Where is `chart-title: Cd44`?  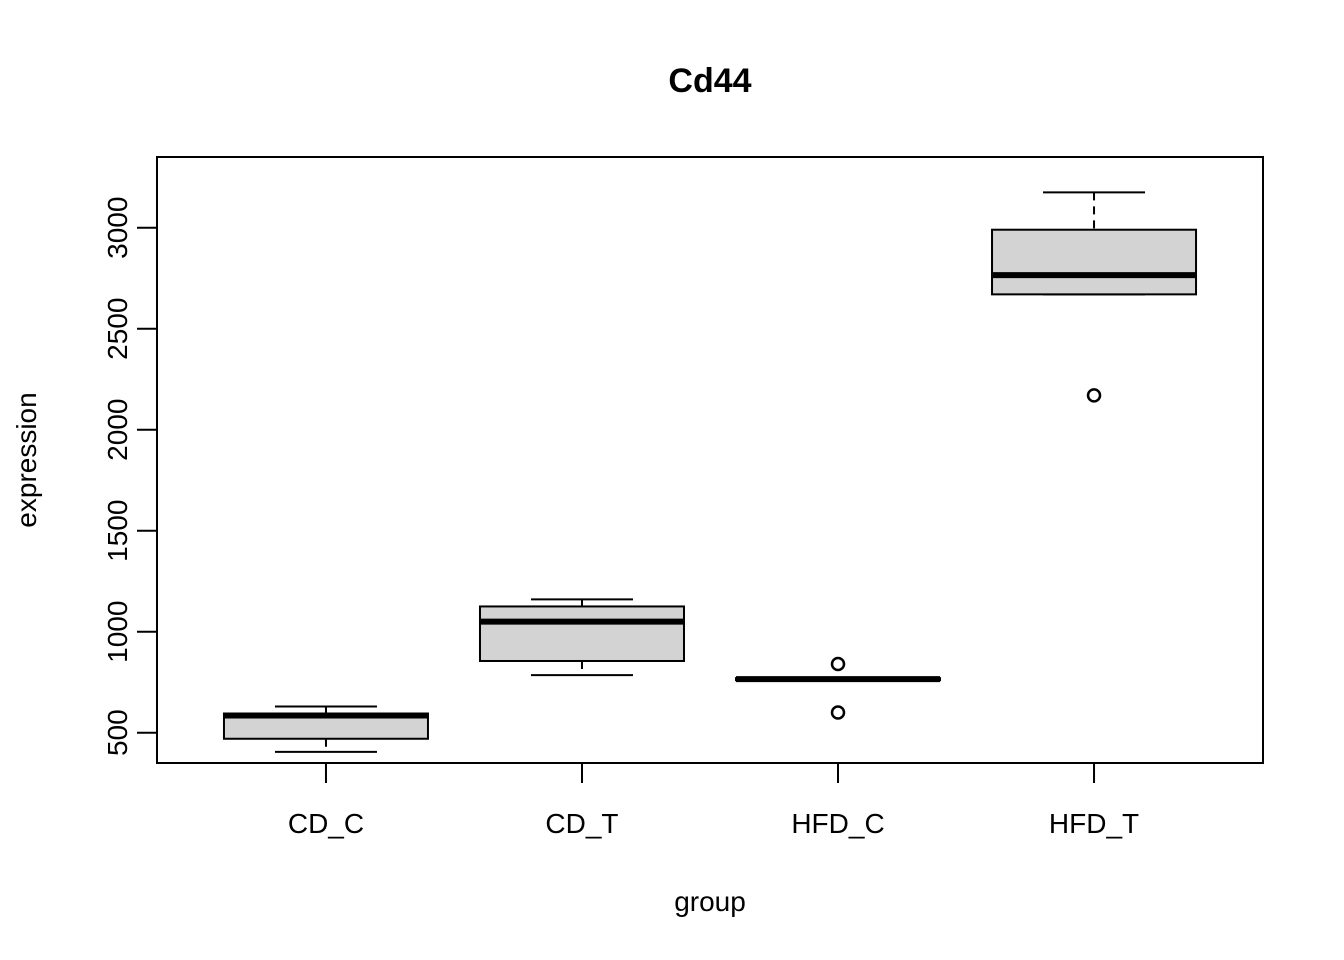 chart-title: Cd44 is located at coordinates (709, 81).